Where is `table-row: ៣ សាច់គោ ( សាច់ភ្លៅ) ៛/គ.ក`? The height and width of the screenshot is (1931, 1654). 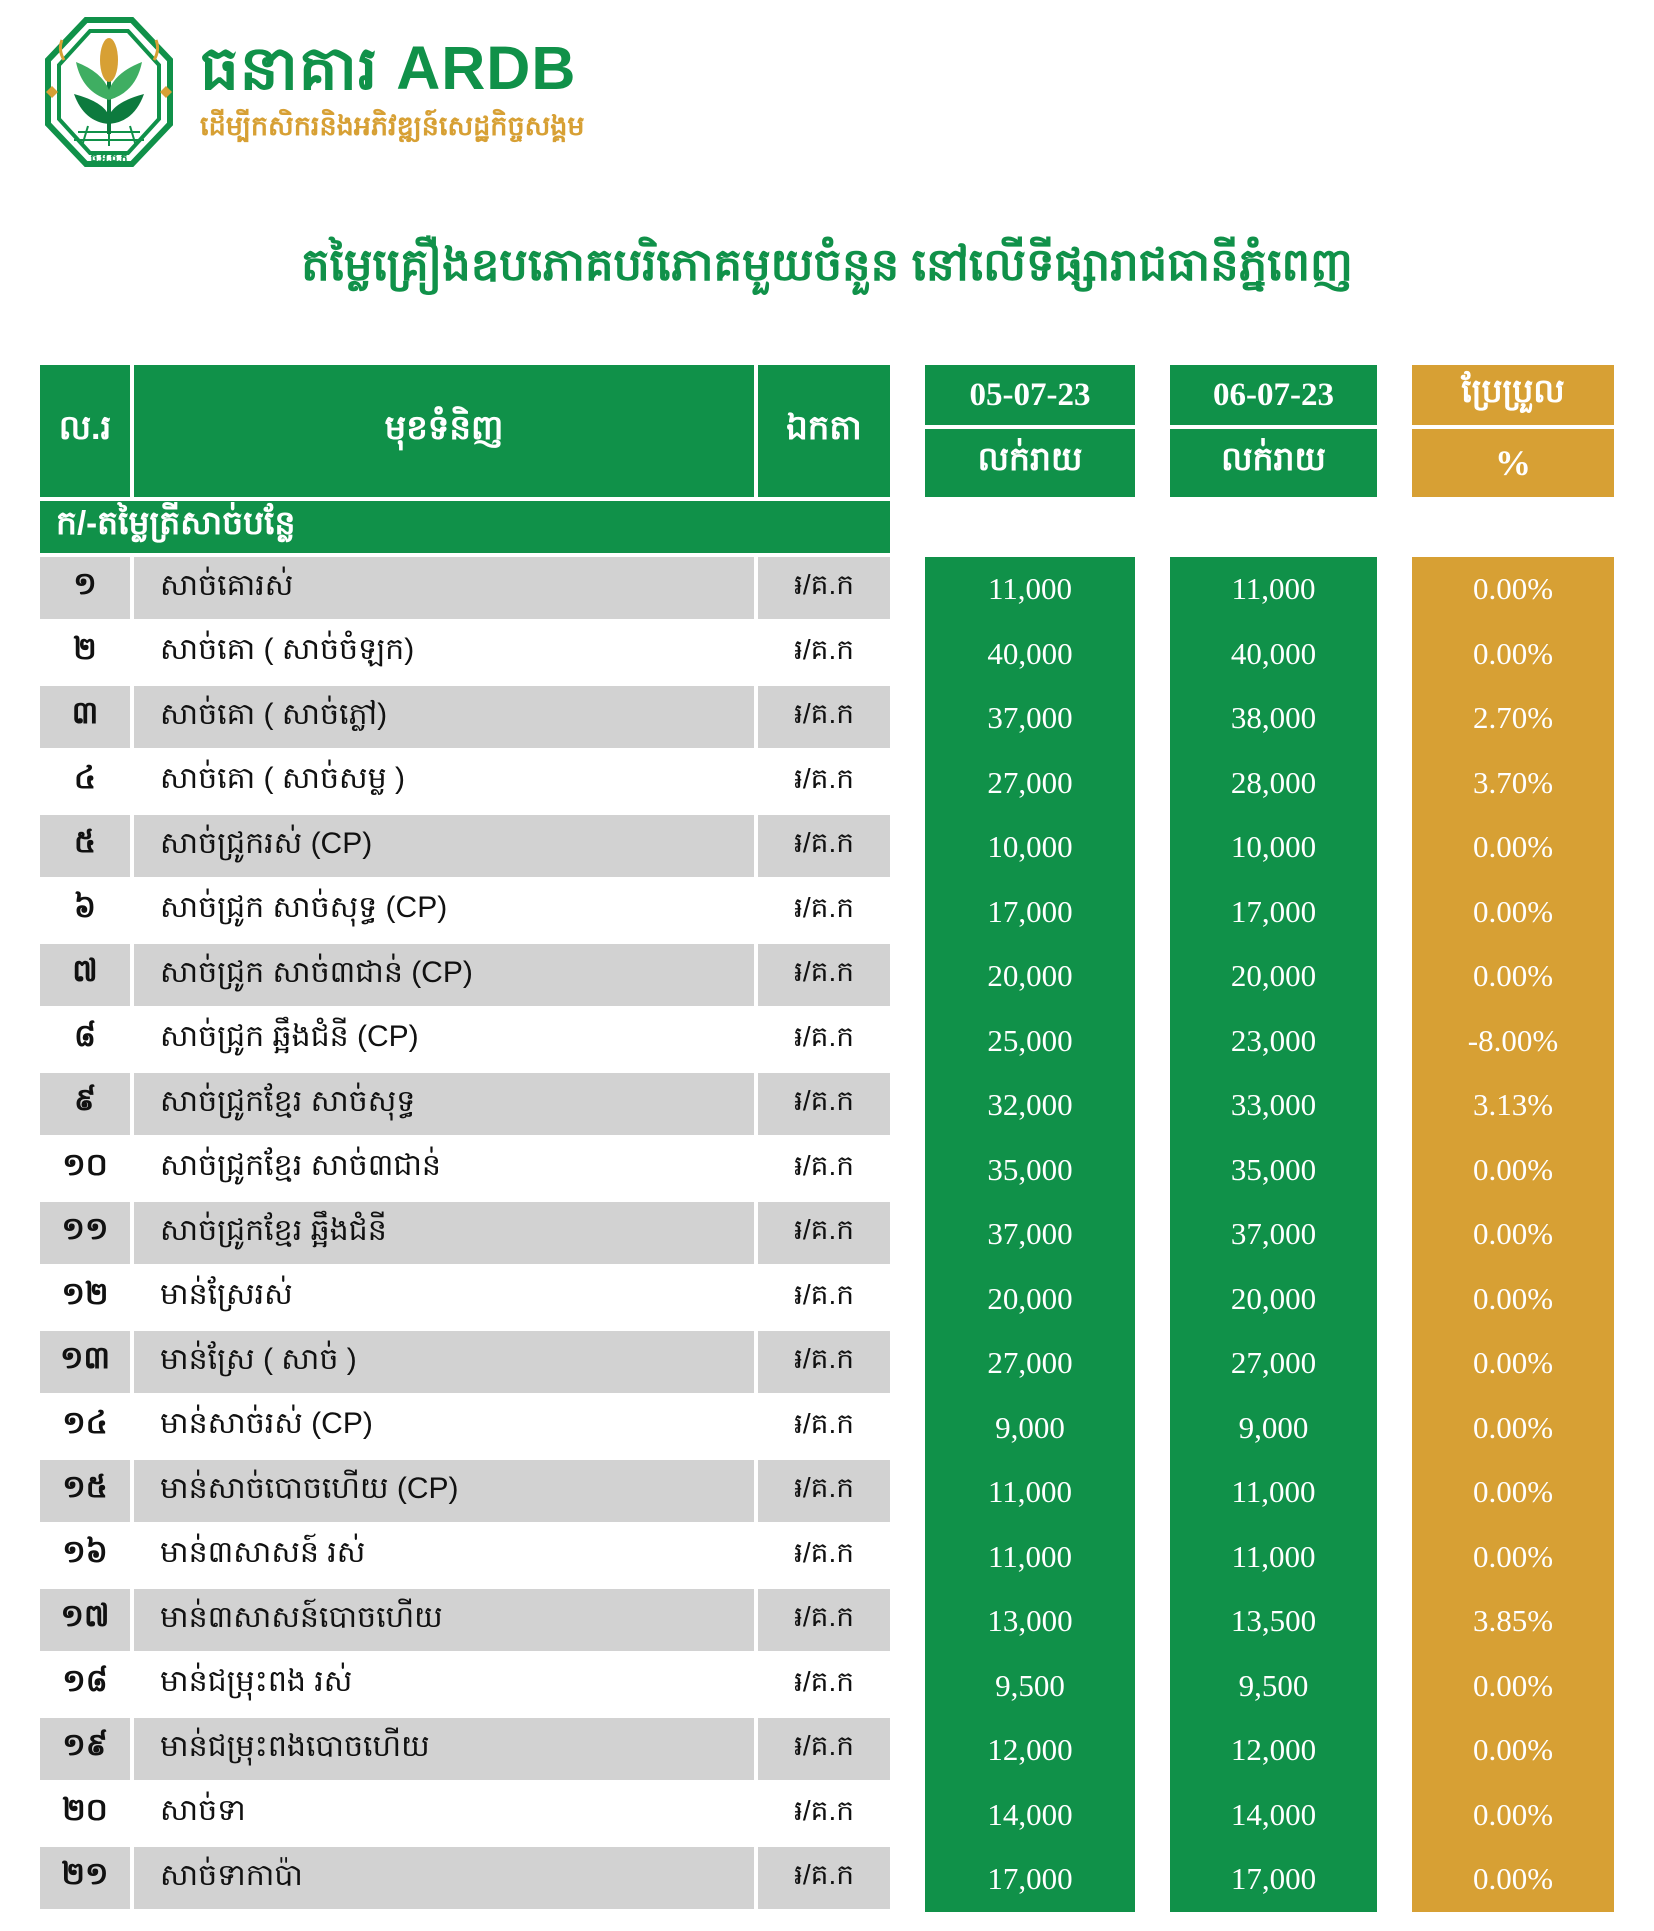 table-row: ៣ សាច់គោ ( សាច់ភ្លៅ) ៛/គ.ក is located at coordinates (465, 718).